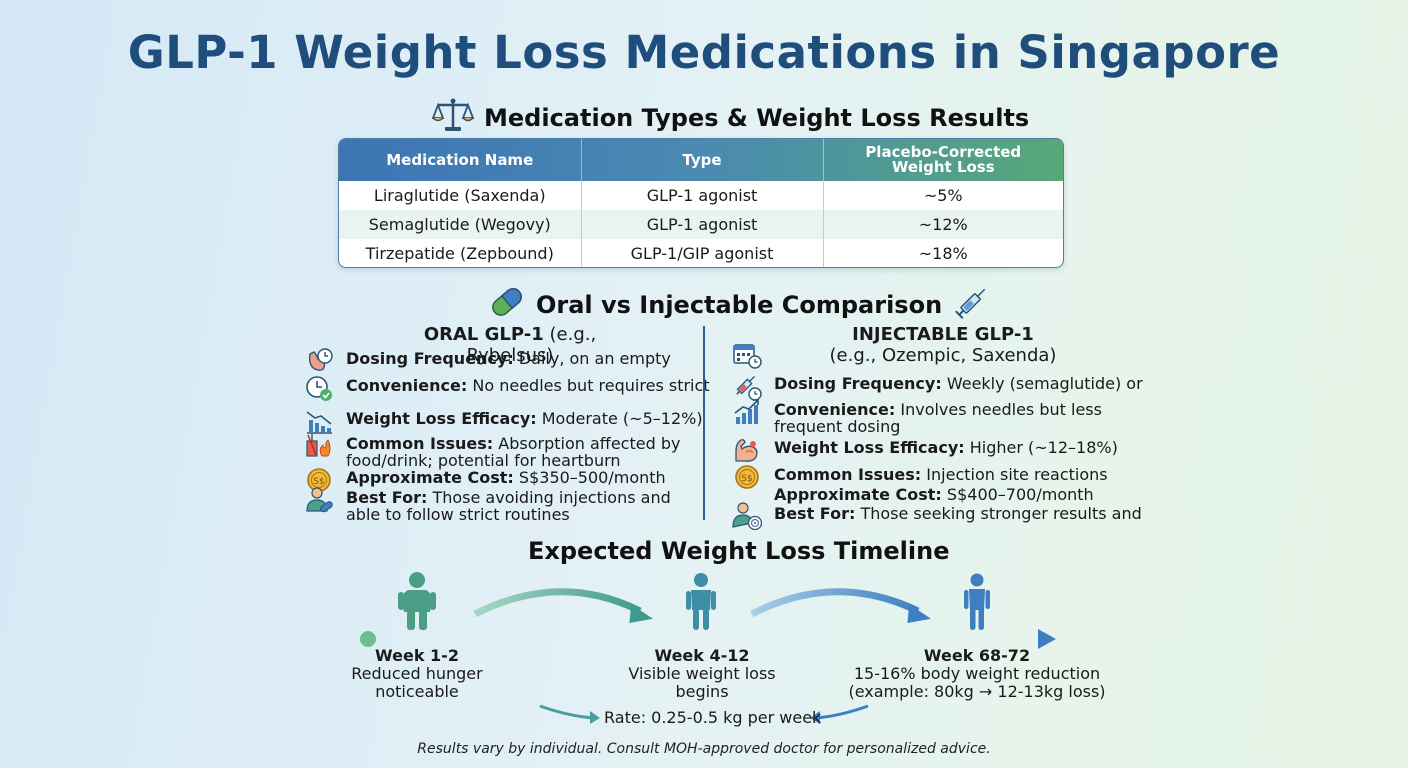 The image size is (1408, 768). What do you see at coordinates (757, 118) in the screenshot?
I see `medication-section-title: Medication Types & Weight Loss Results` at bounding box center [757, 118].